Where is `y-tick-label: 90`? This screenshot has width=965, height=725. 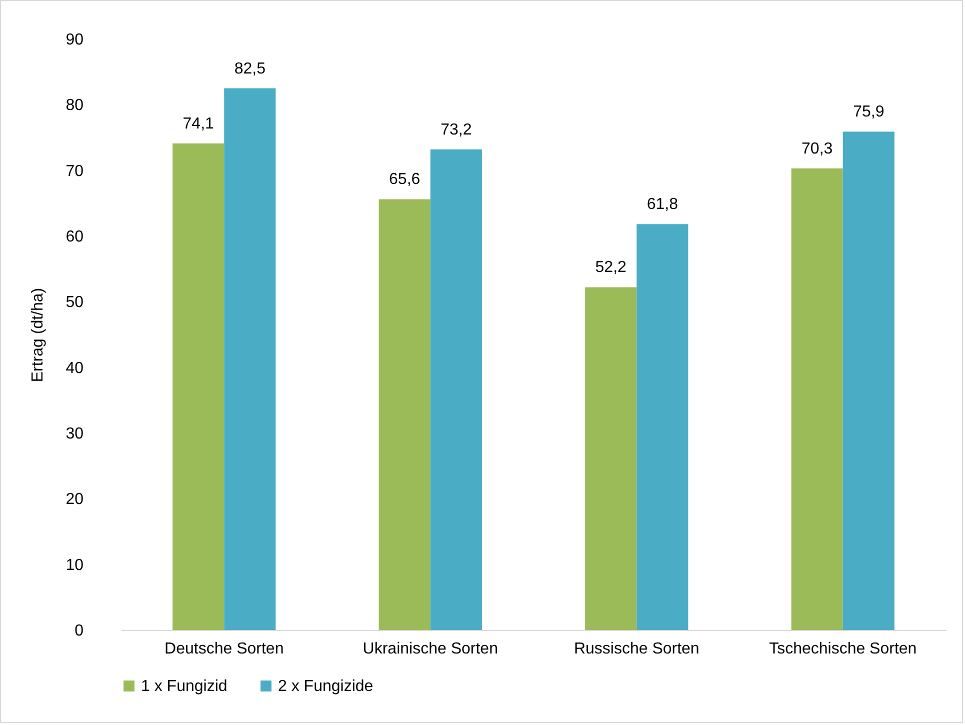
y-tick-label: 90 is located at coordinates (75, 40).